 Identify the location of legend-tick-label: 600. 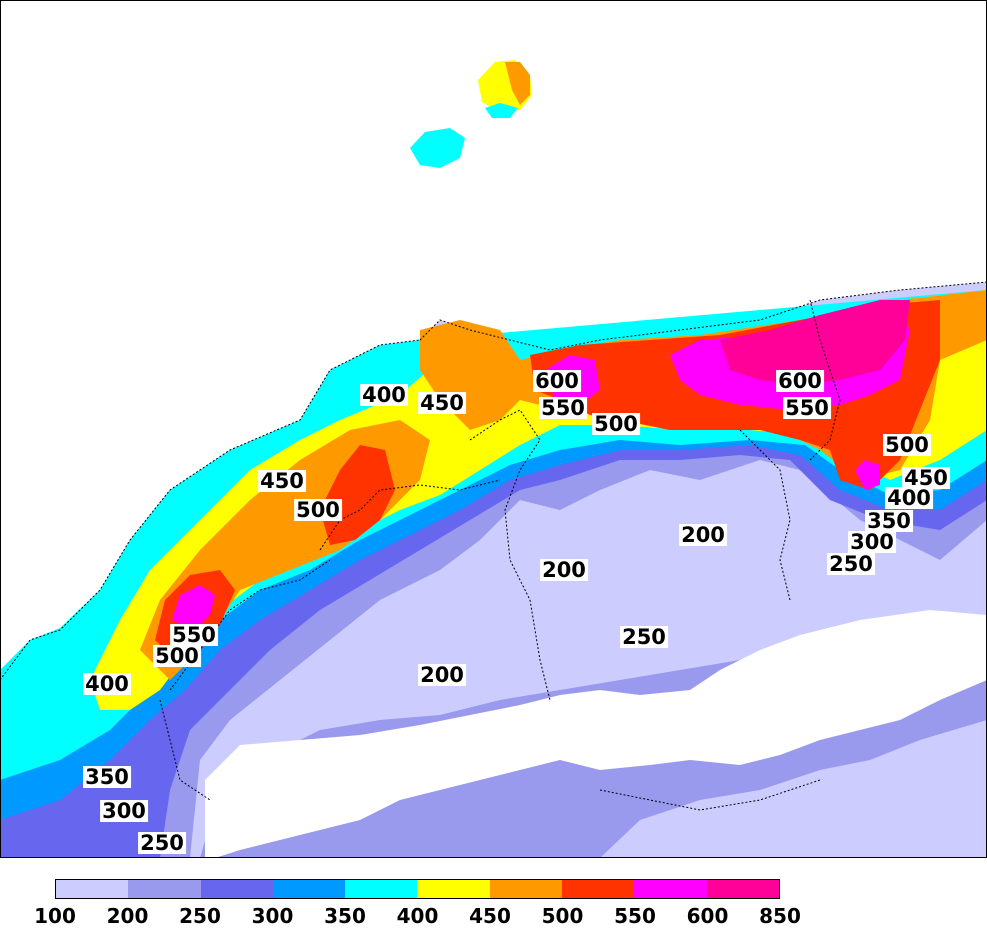
(707, 916).